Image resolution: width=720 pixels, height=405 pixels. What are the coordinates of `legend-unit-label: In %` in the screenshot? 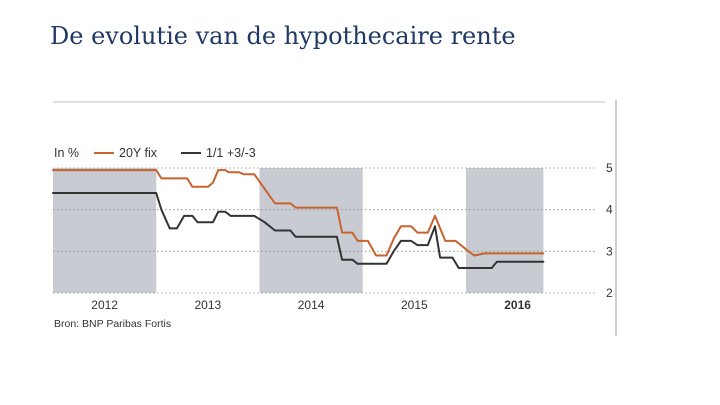 It's located at (66, 153).